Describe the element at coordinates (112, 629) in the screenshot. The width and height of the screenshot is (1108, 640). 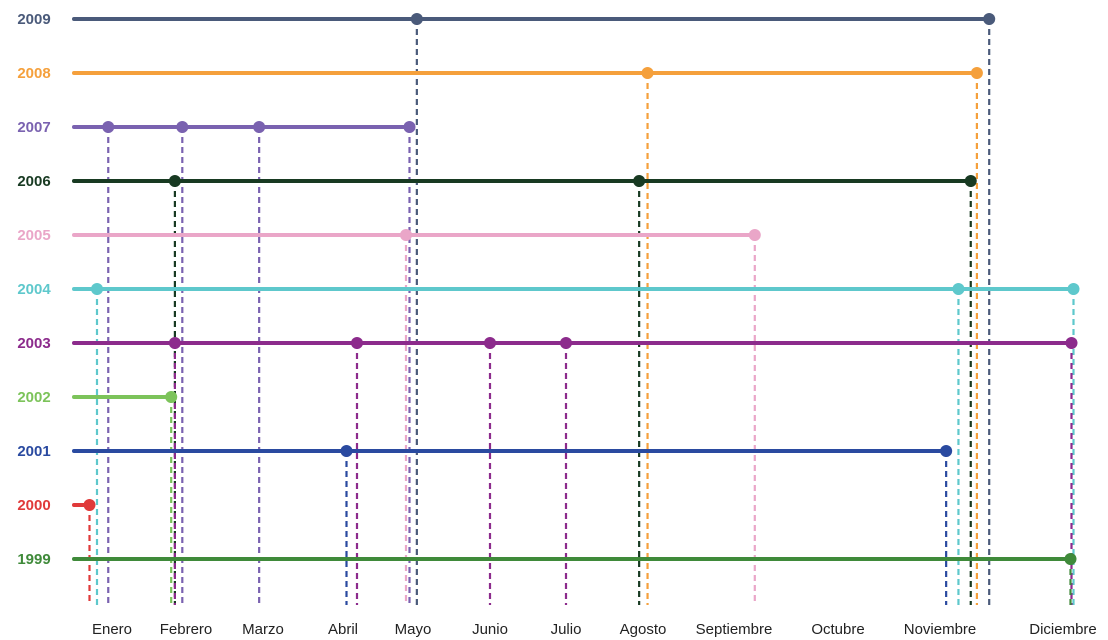
I see `month-label-1: Enero` at that location.